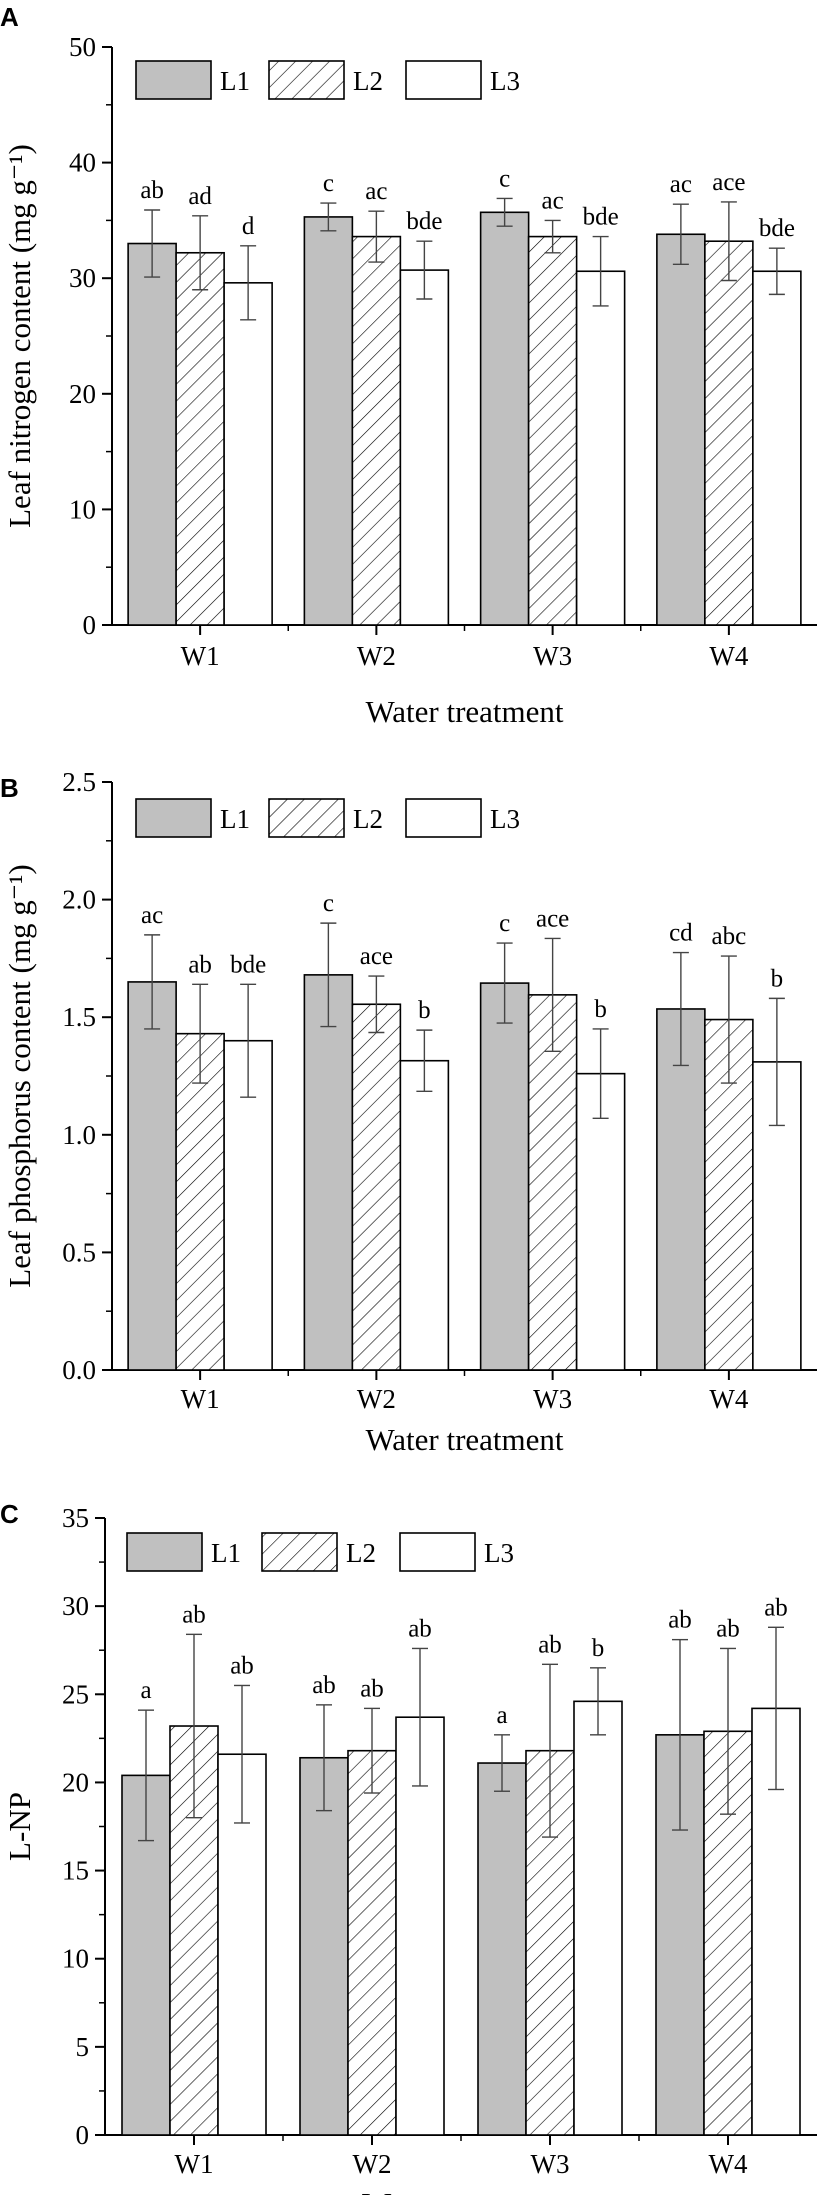 The image size is (827, 2195). What do you see at coordinates (152, 434) in the screenshot?
I see `bar-l1-w1` at bounding box center [152, 434].